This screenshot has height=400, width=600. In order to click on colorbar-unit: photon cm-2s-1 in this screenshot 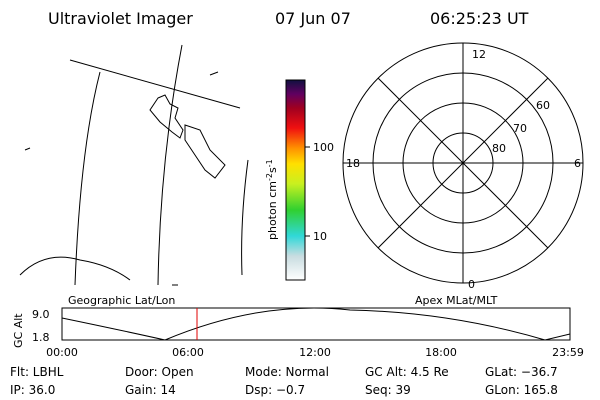, I will do `click(272, 199)`.